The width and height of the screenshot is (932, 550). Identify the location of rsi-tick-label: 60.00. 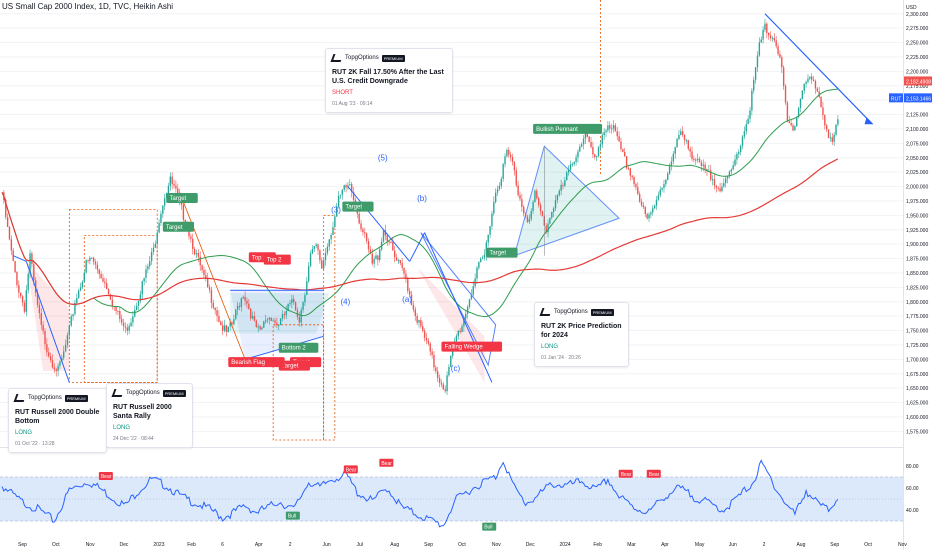
(912, 489).